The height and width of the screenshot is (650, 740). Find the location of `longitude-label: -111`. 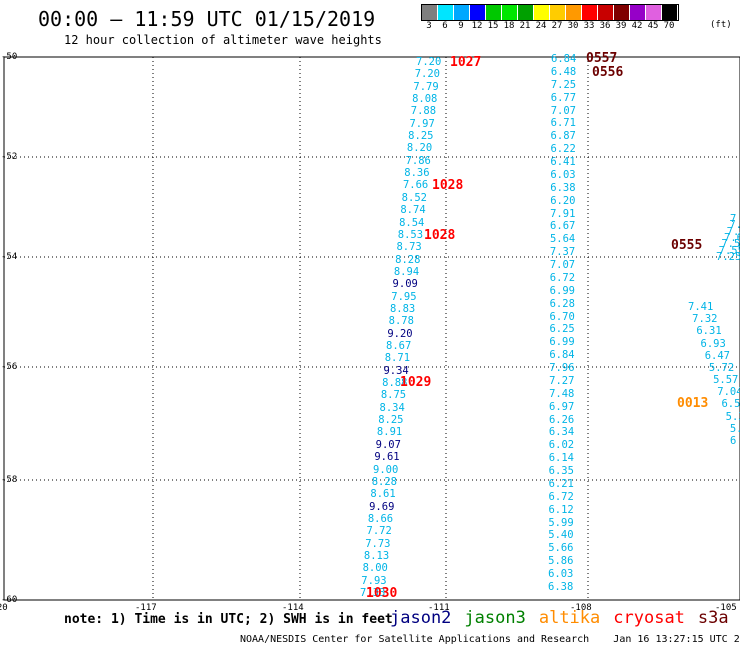

longitude-label: -111 is located at coordinates (439, 608).